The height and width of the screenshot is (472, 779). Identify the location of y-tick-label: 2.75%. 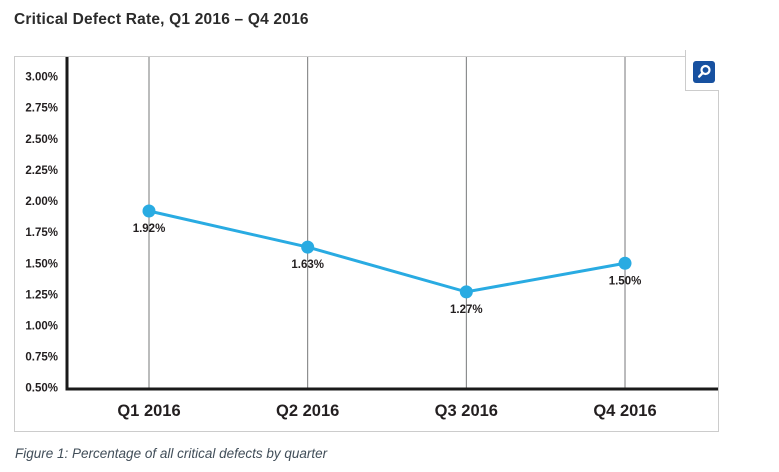
(41, 109).